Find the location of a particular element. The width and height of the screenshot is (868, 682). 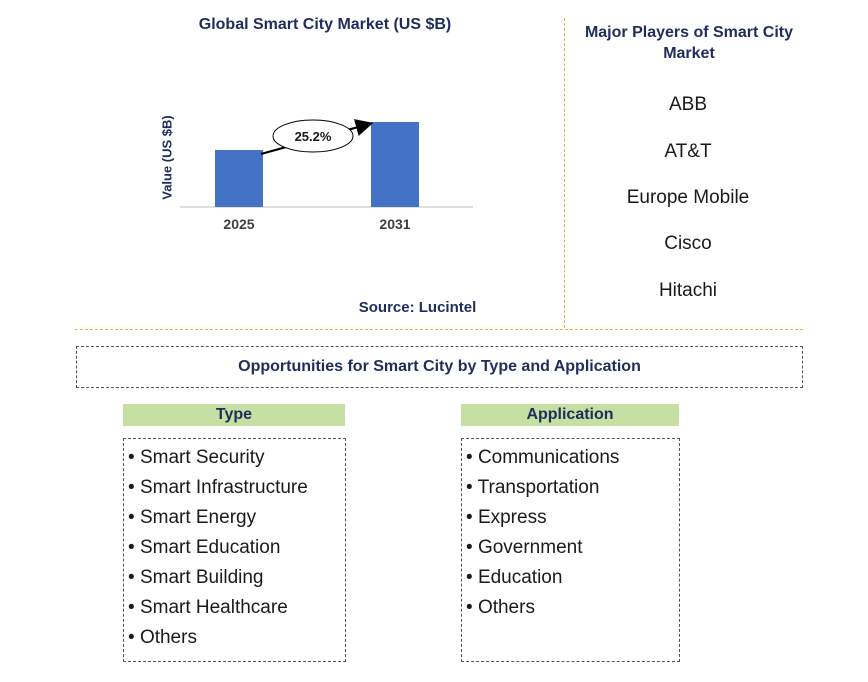

bar-chart: 2025 2031 25.2% is located at coordinates (326, 175).